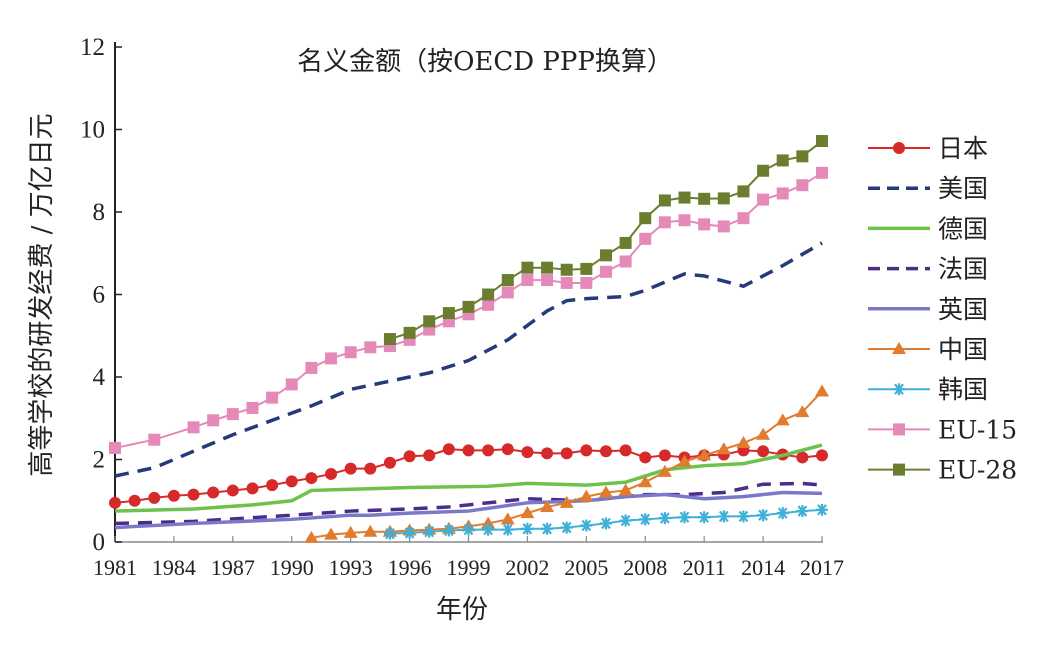  What do you see at coordinates (115, 567) in the screenshot?
I see `x-tick-label: 1981` at bounding box center [115, 567].